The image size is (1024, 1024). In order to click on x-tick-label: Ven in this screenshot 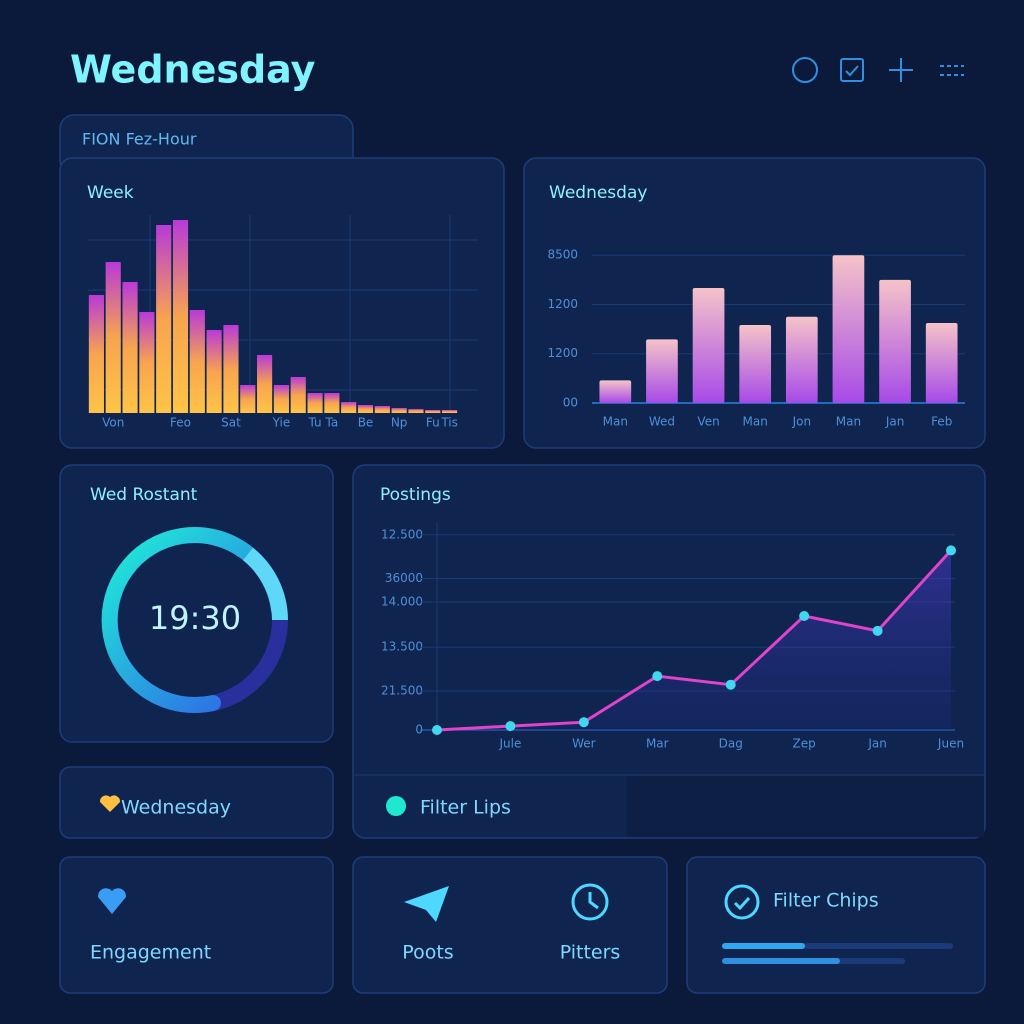, I will do `click(708, 422)`.